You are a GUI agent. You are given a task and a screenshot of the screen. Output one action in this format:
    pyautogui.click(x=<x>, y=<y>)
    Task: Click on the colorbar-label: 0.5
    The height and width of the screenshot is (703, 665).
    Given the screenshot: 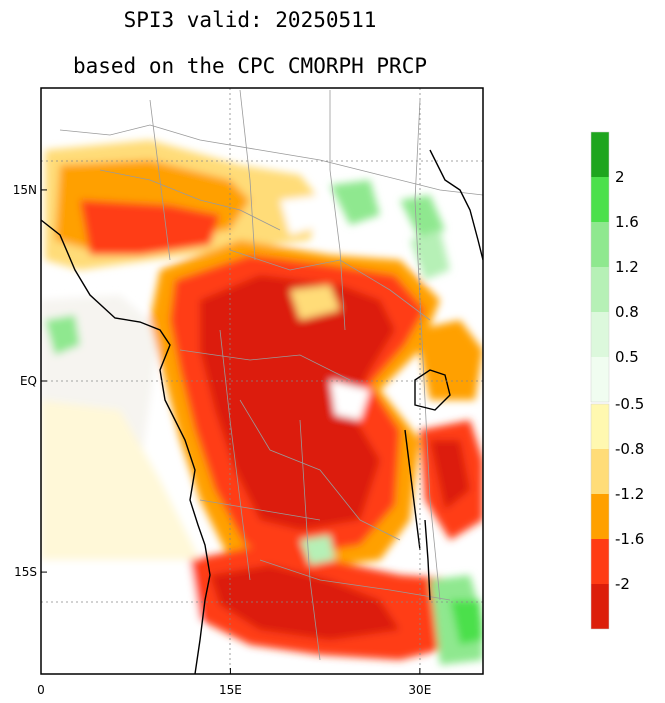 What is the action you would take?
    pyautogui.click(x=627, y=357)
    